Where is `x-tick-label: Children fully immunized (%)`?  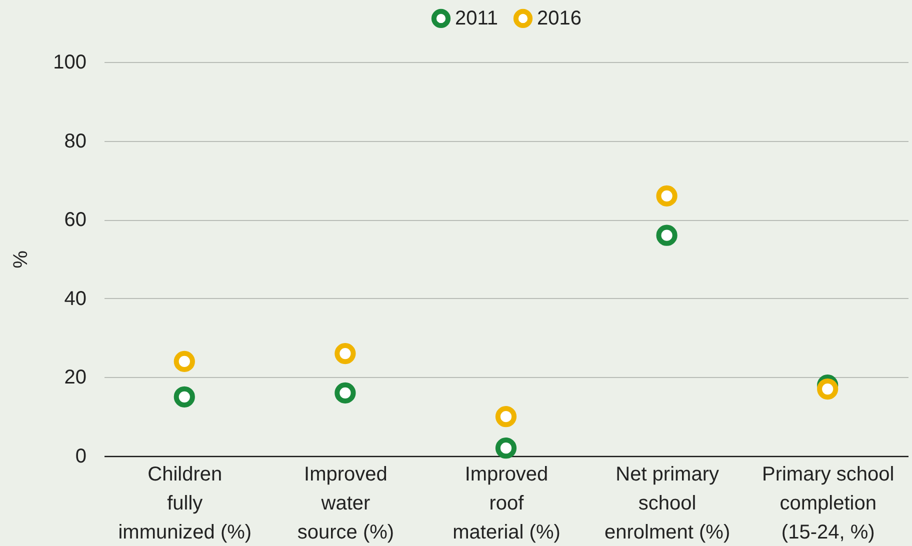 x-tick-label: Children fully immunized (%) is located at coordinates (185, 504).